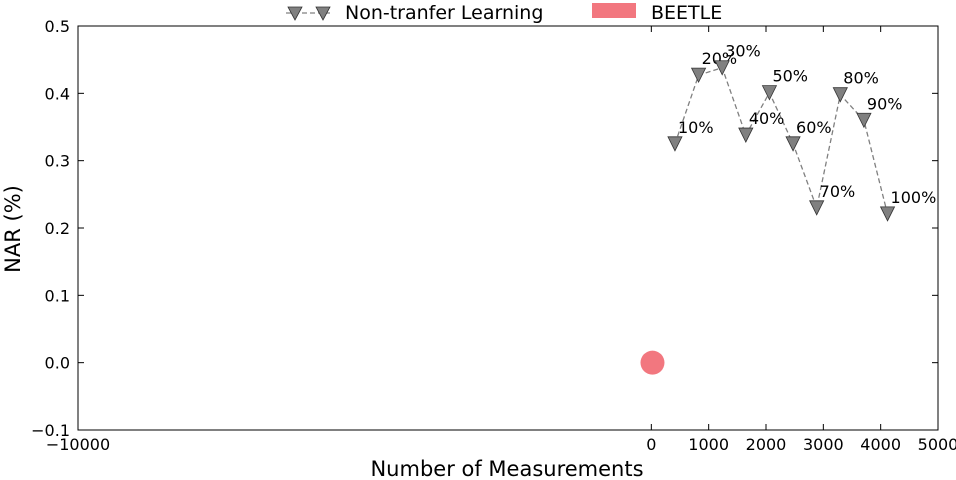 The height and width of the screenshot is (480, 956). What do you see at coordinates (651, 444) in the screenshot?
I see `x-tick-label: 0` at bounding box center [651, 444].